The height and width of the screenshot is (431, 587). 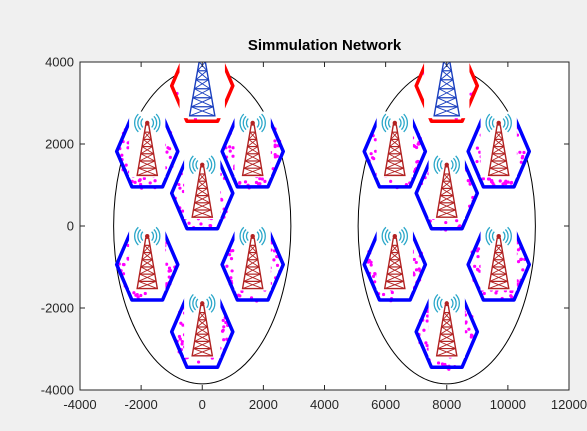 I want to click on x-tick-label: -2000, so click(x=141, y=404).